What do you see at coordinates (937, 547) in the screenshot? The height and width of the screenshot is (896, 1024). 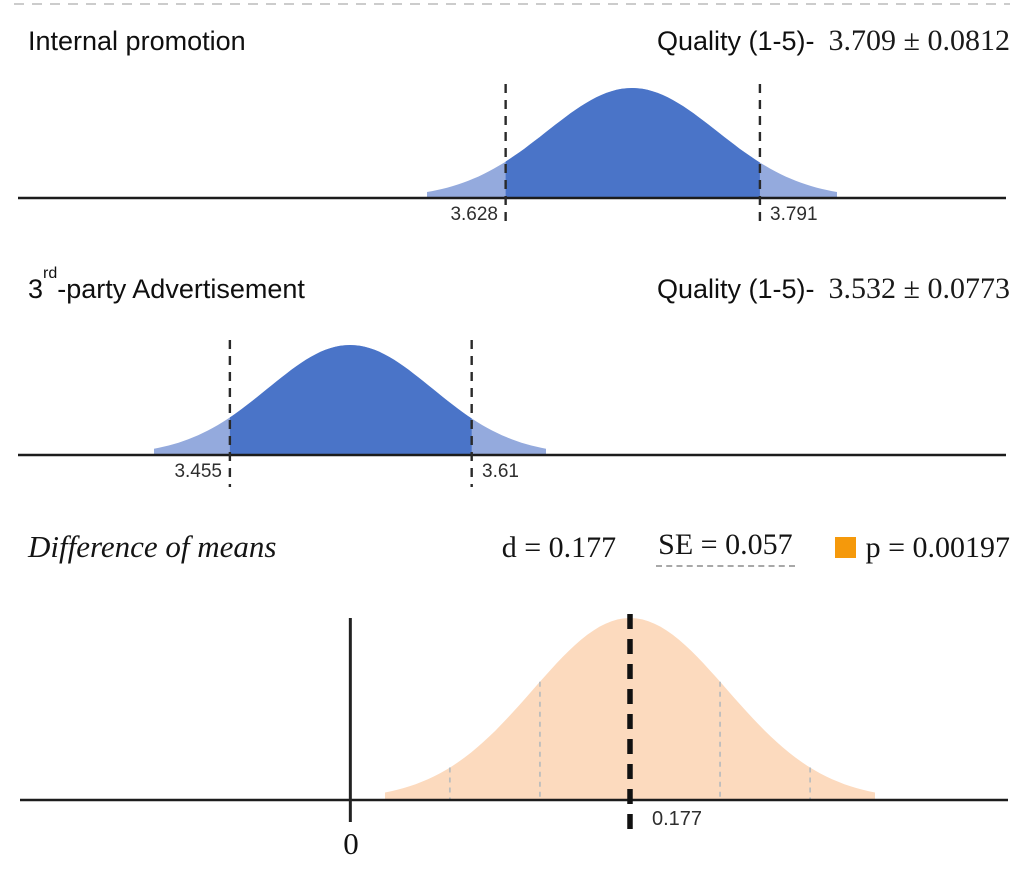 I see `p-value: p = 0.00197` at bounding box center [937, 547].